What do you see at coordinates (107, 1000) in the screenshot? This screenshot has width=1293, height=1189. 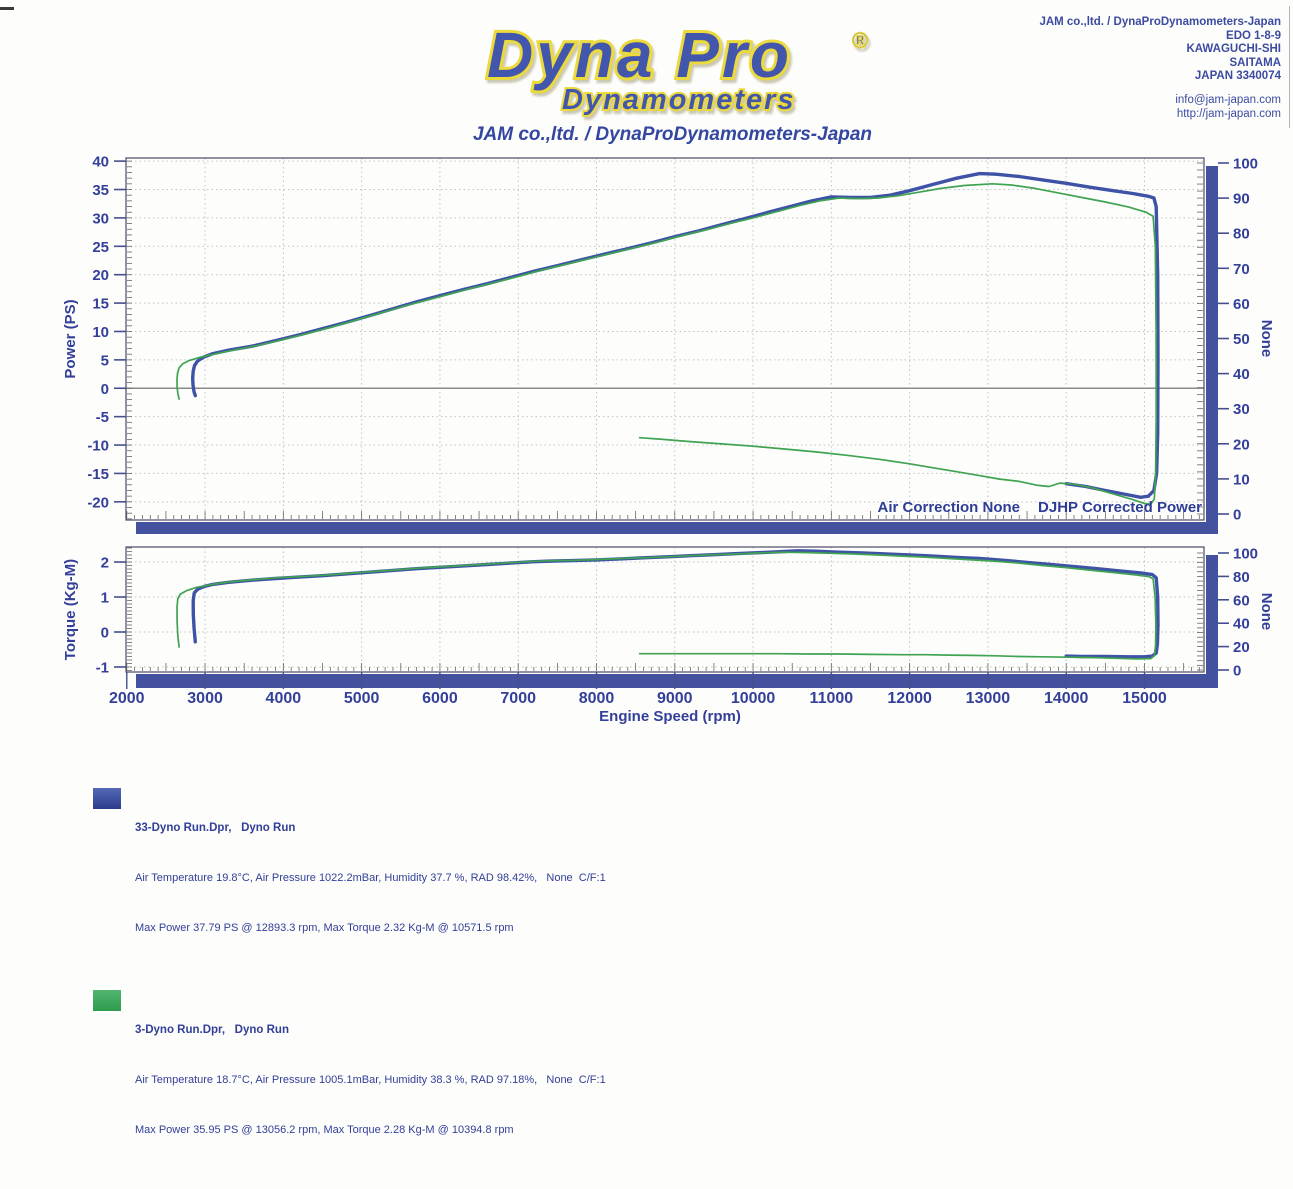 I see `run2-color-swatch` at bounding box center [107, 1000].